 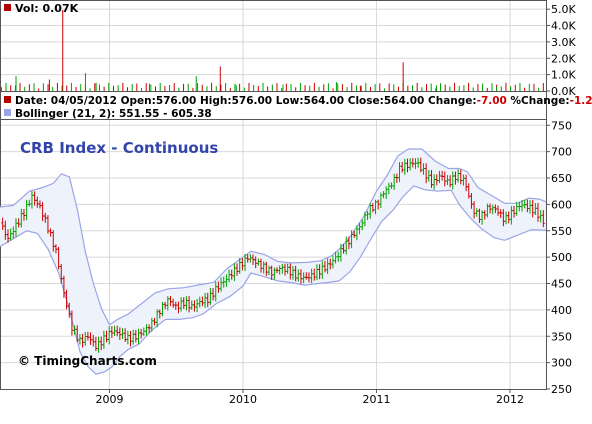 I want to click on change-label: Change:, so click(x=452, y=101).